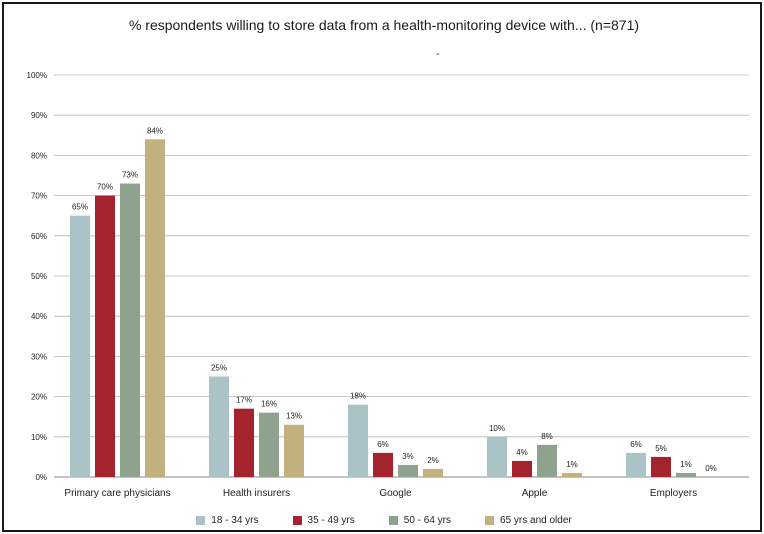 This screenshot has height=534, width=764. Describe the element at coordinates (235, 520) in the screenshot. I see `legend-label: 18 - 34 yrs` at that location.